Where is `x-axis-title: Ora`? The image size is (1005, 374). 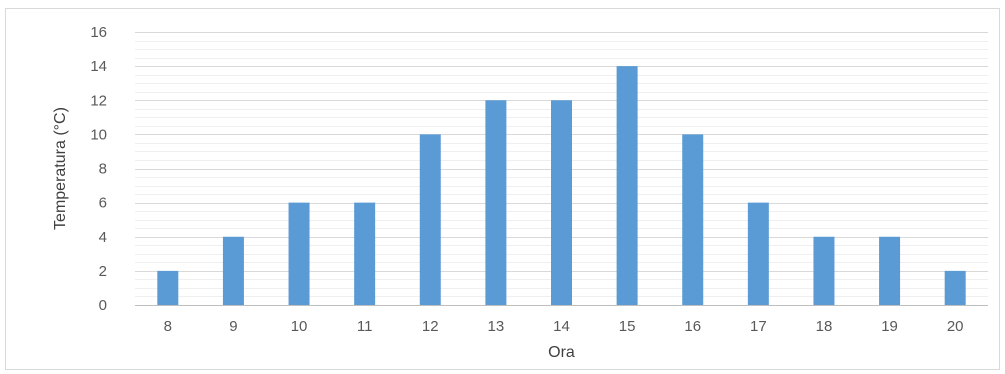
x-axis-title: Ora is located at coordinates (561, 352).